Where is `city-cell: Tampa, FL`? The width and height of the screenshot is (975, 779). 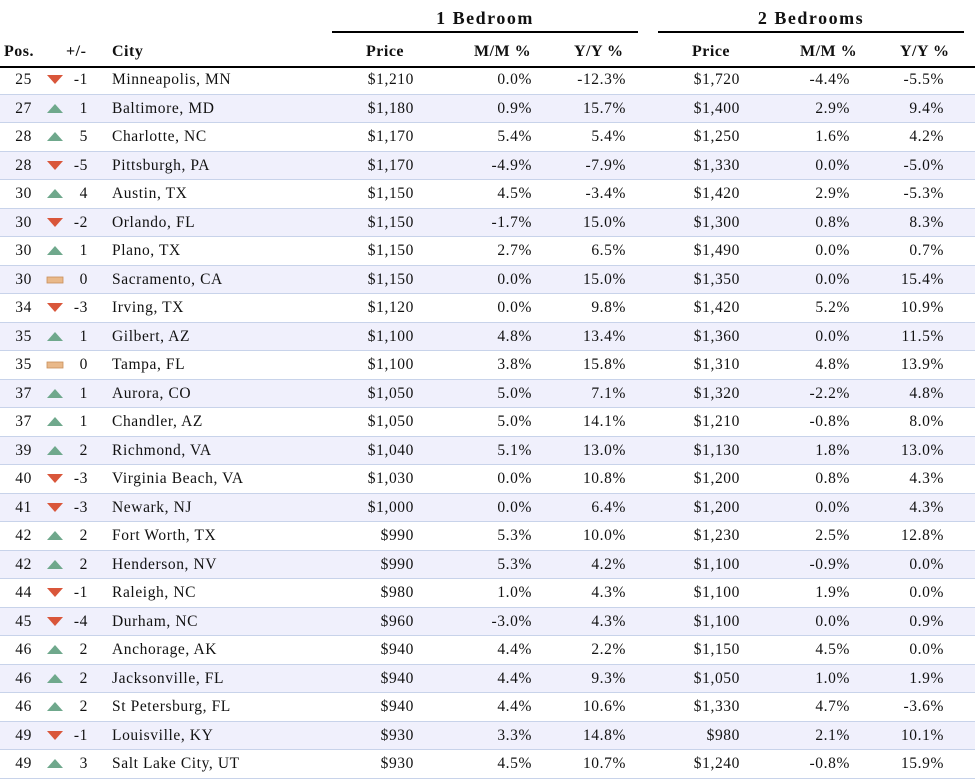 city-cell: Tampa, FL is located at coordinates (149, 364).